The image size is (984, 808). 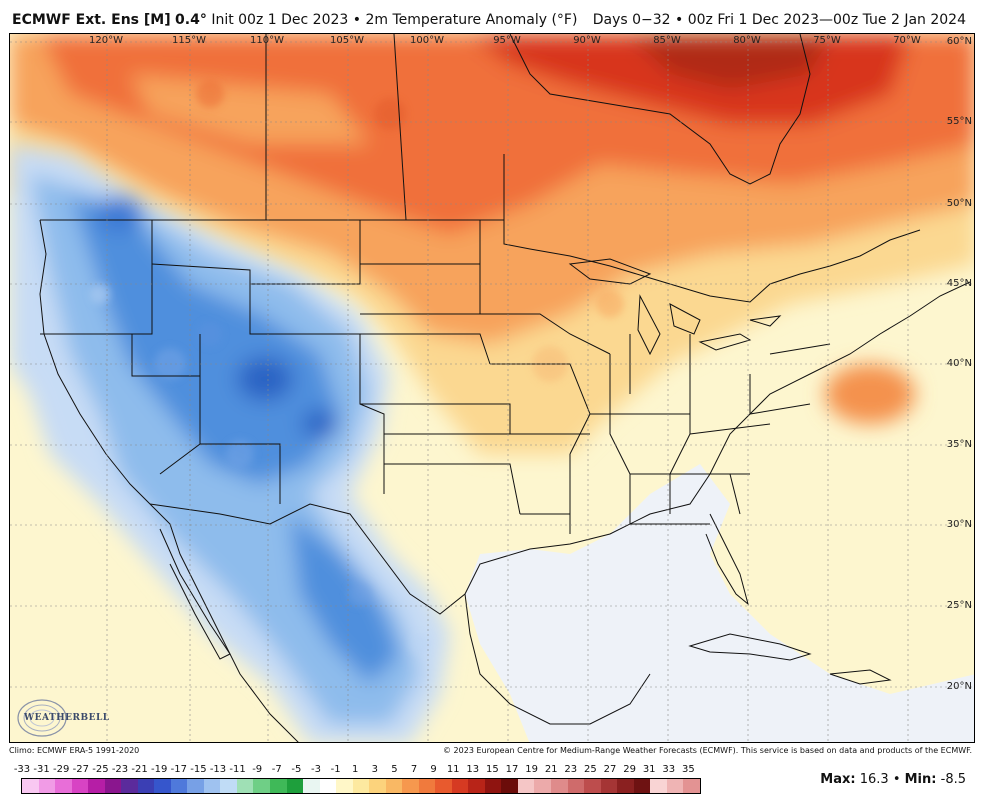 I want to click on colorbar-tick-label: -19, so click(x=159, y=769).